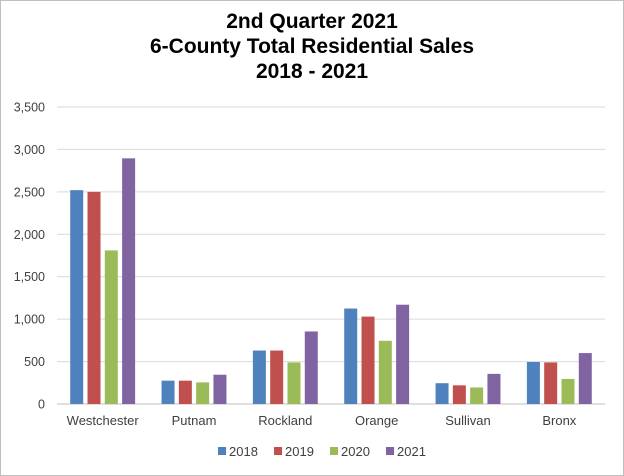  What do you see at coordinates (355, 451) in the screenshot?
I see `legend-label: 2020` at bounding box center [355, 451].